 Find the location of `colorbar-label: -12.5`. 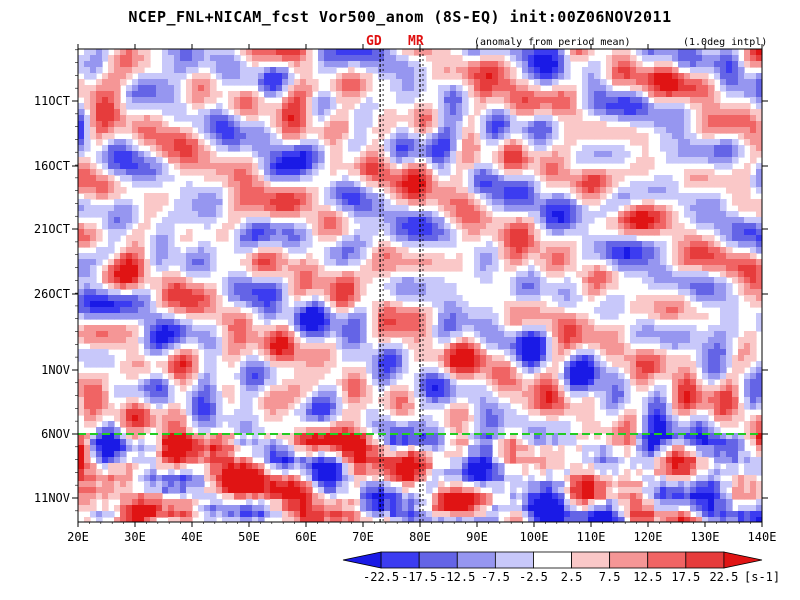

colorbar-label: -12.5 is located at coordinates (457, 577).